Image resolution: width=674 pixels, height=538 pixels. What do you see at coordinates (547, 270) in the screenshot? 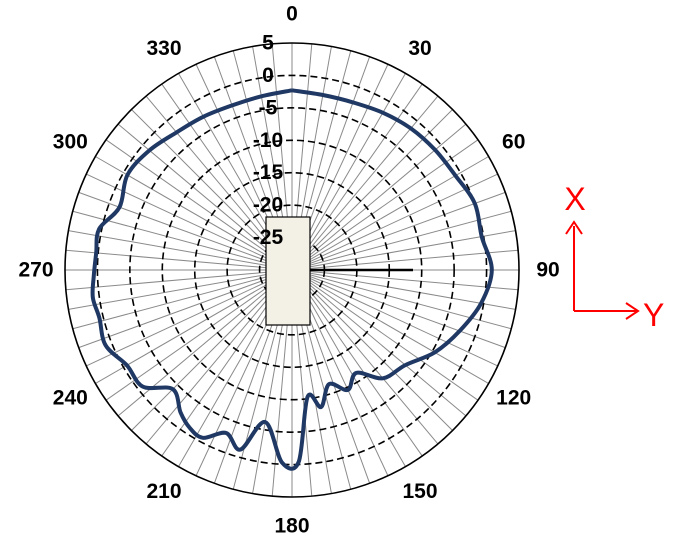
I see `angle-tick-label: 90` at bounding box center [547, 270].